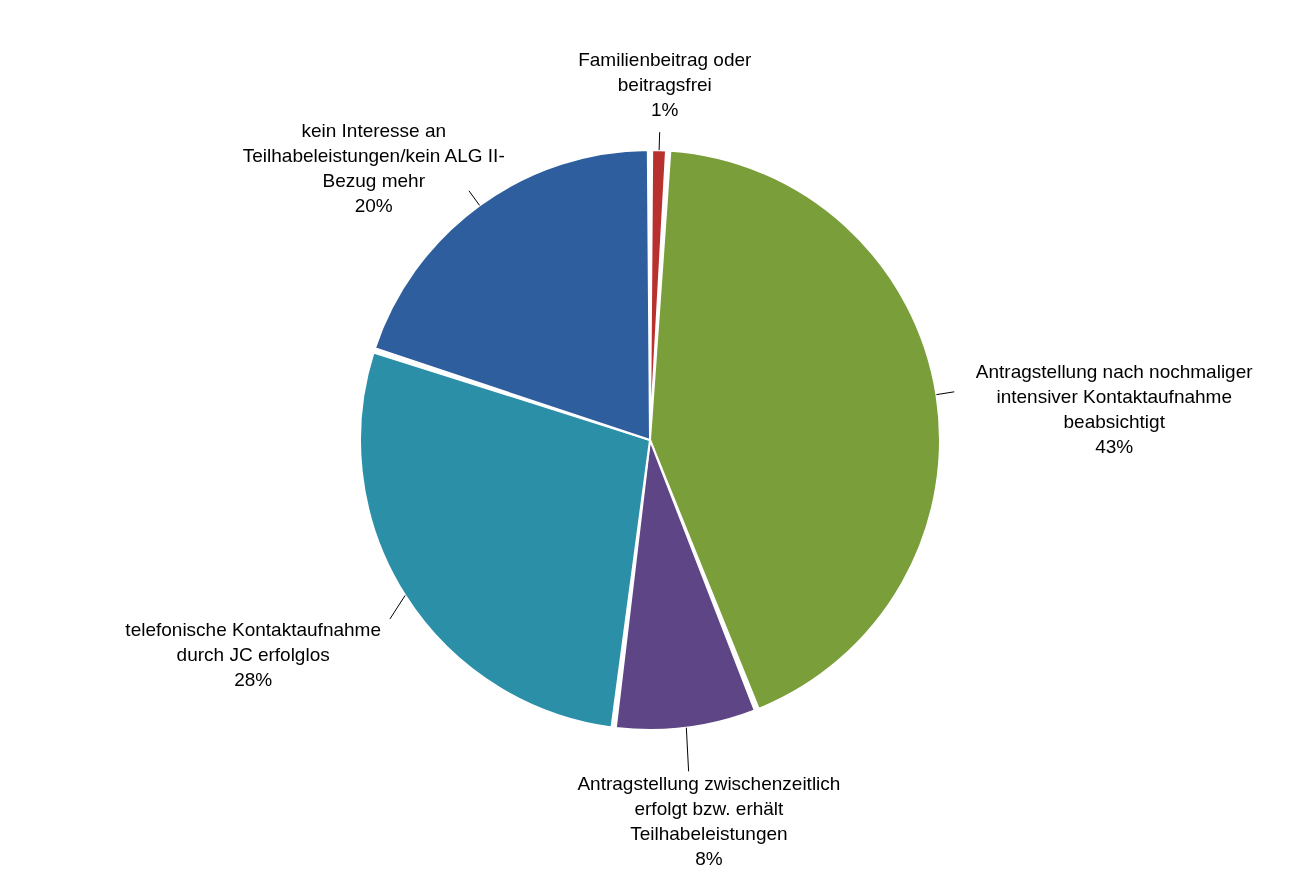 This screenshot has width=1299, height=872. Describe the element at coordinates (373, 205) in the screenshot. I see `data-label: 20%` at that location.